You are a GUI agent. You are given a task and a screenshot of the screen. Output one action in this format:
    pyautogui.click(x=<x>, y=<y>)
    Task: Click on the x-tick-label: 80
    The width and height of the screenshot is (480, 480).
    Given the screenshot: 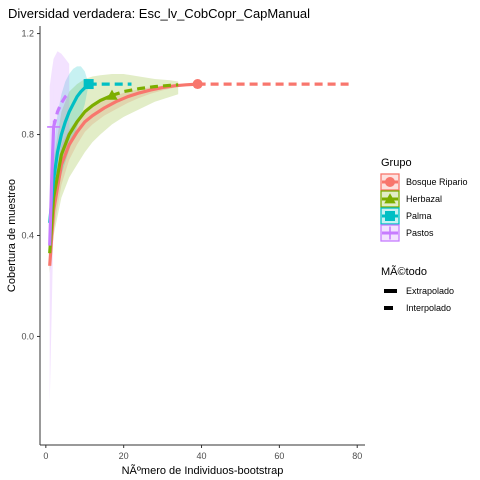 What is the action you would take?
    pyautogui.click(x=357, y=456)
    